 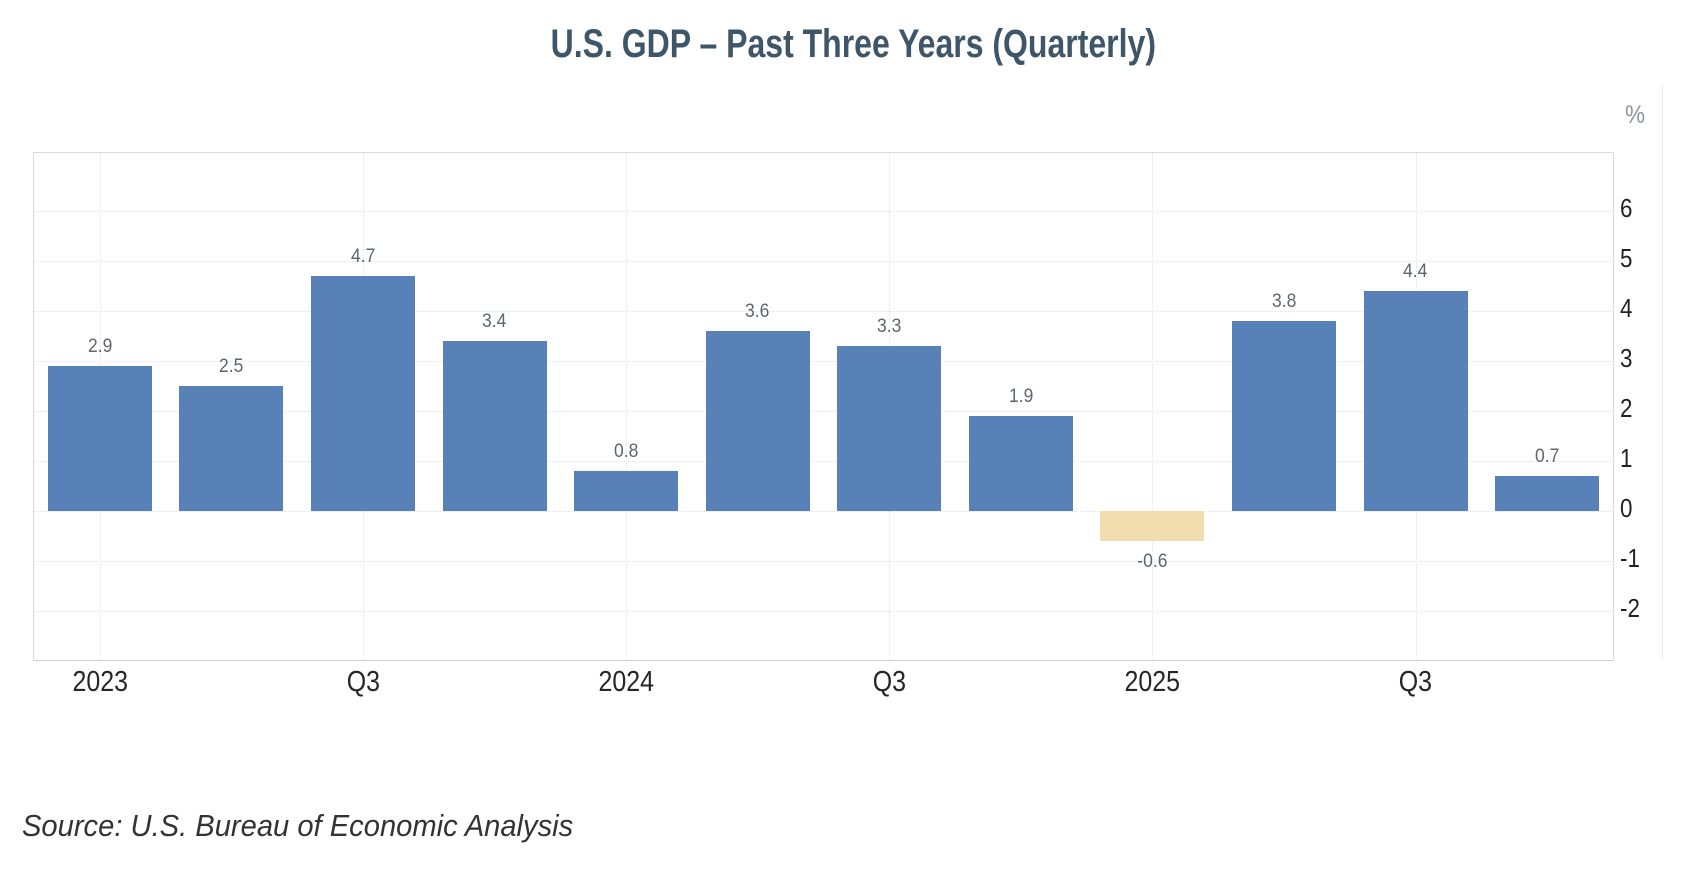 I want to click on bar-value-text: 3.6, so click(x=757, y=311).